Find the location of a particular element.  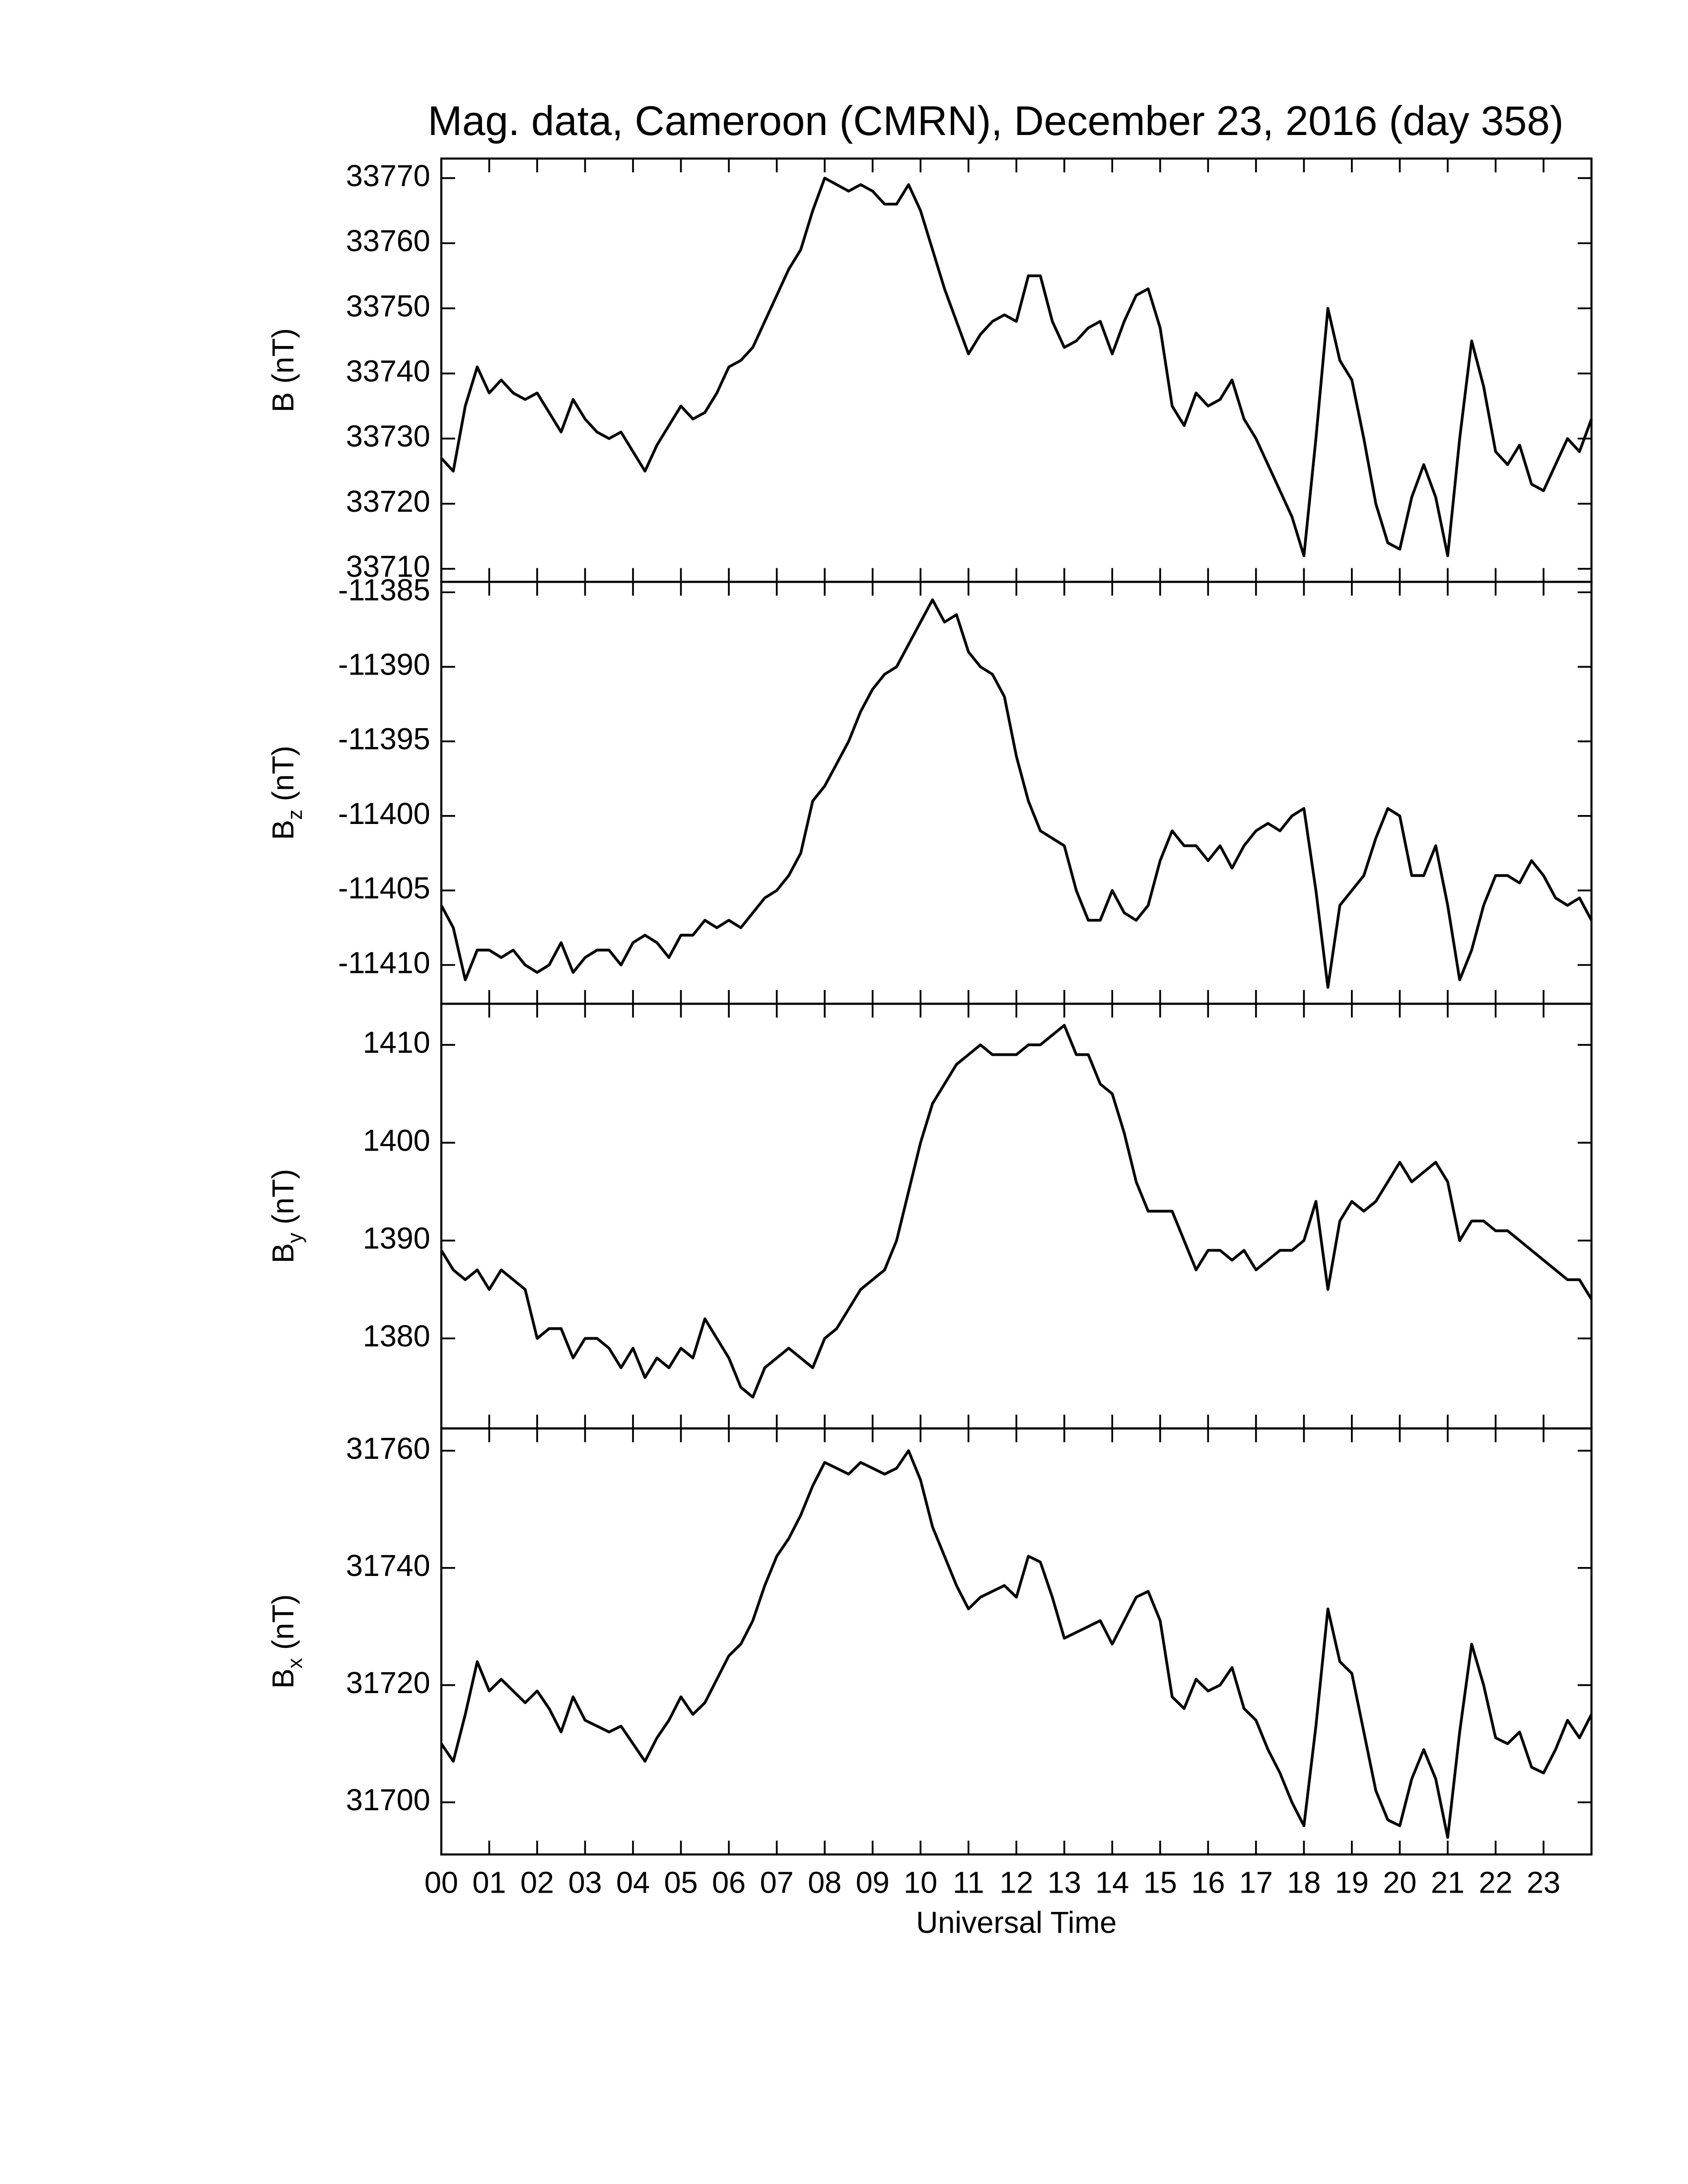

y-tick-label: -11405 is located at coordinates (384, 888).